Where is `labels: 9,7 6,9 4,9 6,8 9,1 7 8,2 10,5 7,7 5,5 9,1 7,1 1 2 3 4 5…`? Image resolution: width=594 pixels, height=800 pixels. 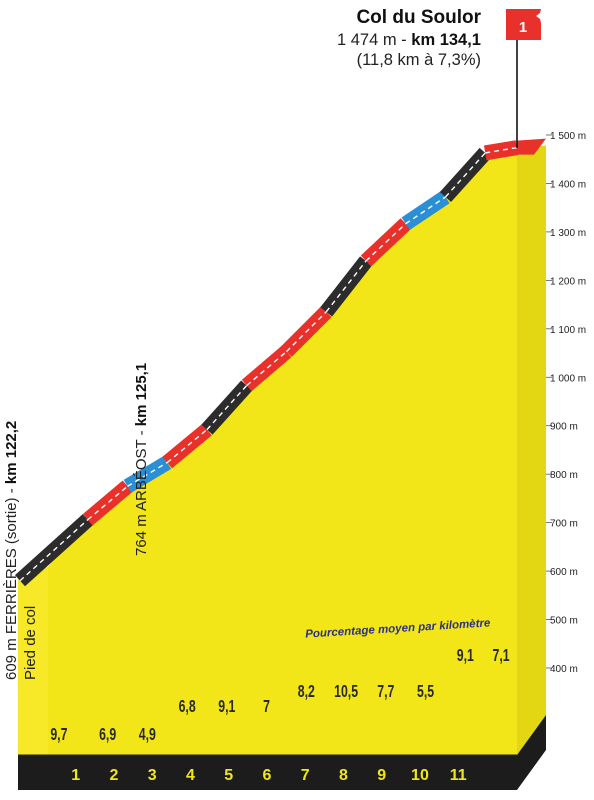 labels: 9,7 6,9 4,9 6,8 9,1 7 8,2 10,5 7,7 5,5 9,1 7,1 1 2 3 4 5… is located at coordinates (279, 715).